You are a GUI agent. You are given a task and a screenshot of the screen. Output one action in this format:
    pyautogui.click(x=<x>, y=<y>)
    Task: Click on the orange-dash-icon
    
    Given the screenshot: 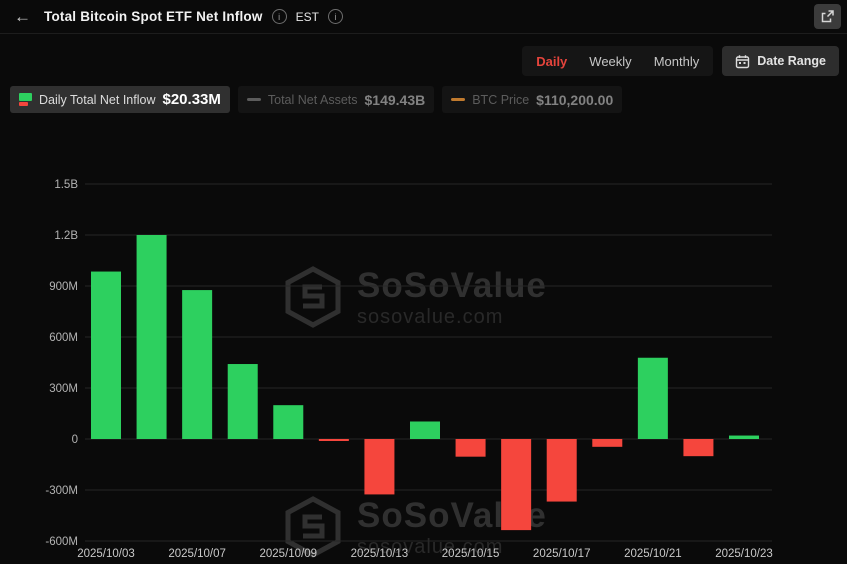 What is the action you would take?
    pyautogui.click(x=458, y=99)
    